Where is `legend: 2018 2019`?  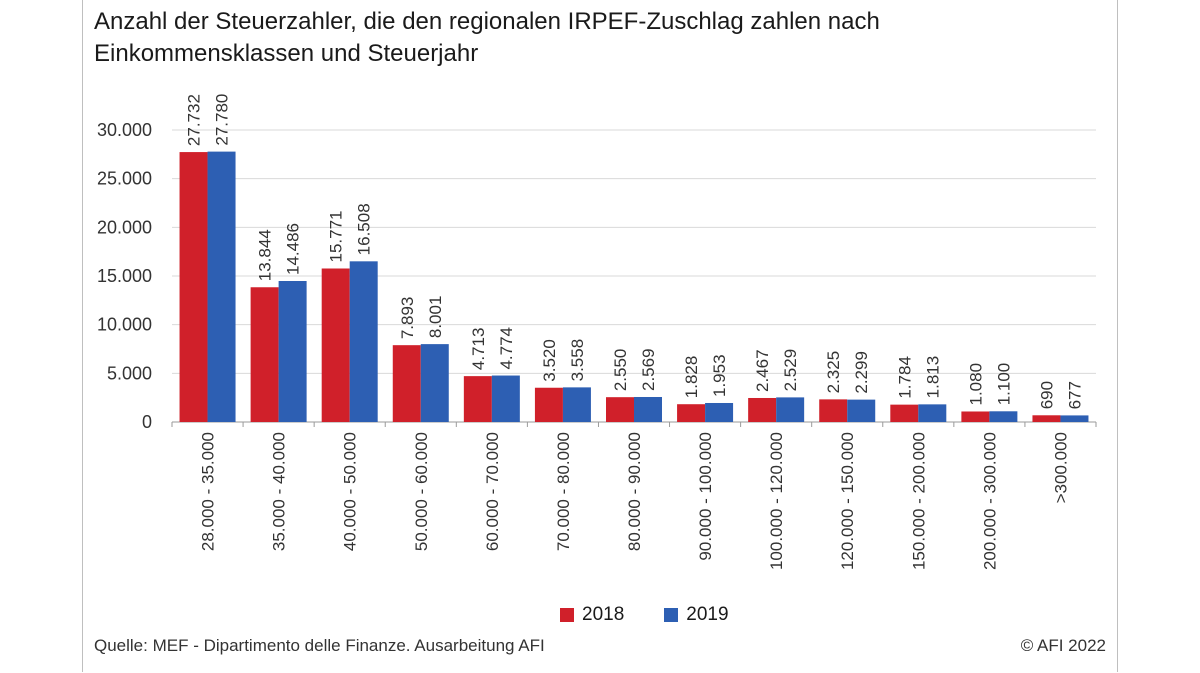 legend: 2018 2019 is located at coordinates (664, 615).